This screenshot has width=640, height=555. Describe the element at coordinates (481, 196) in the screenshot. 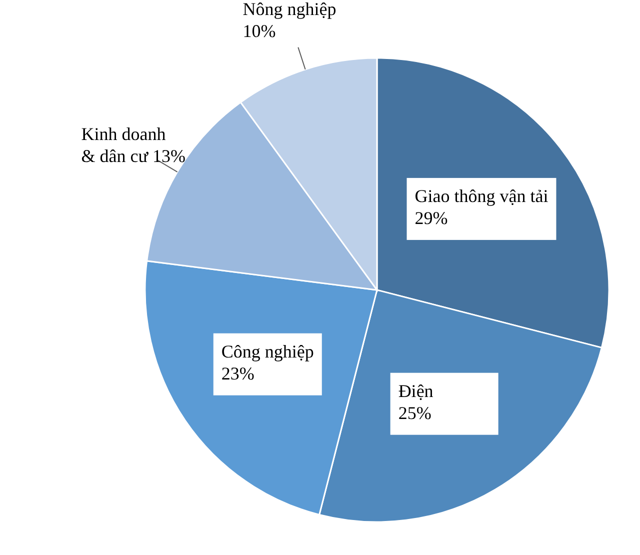

I see `slice-label: Giao thông vận tải` at that location.